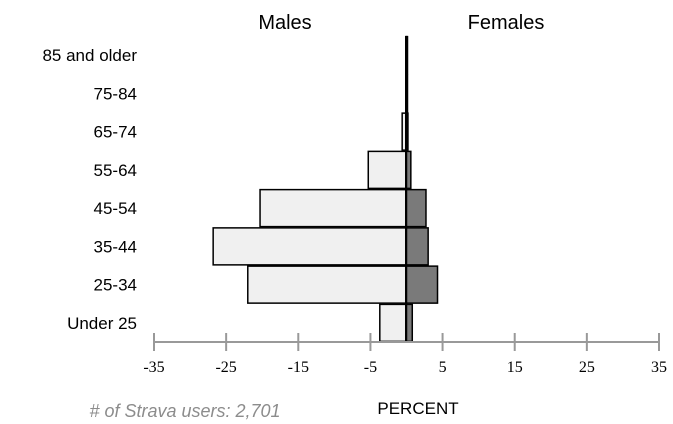 The width and height of the screenshot is (673, 424). Describe the element at coordinates (443, 367) in the screenshot. I see `x-tick-label: 5` at that location.